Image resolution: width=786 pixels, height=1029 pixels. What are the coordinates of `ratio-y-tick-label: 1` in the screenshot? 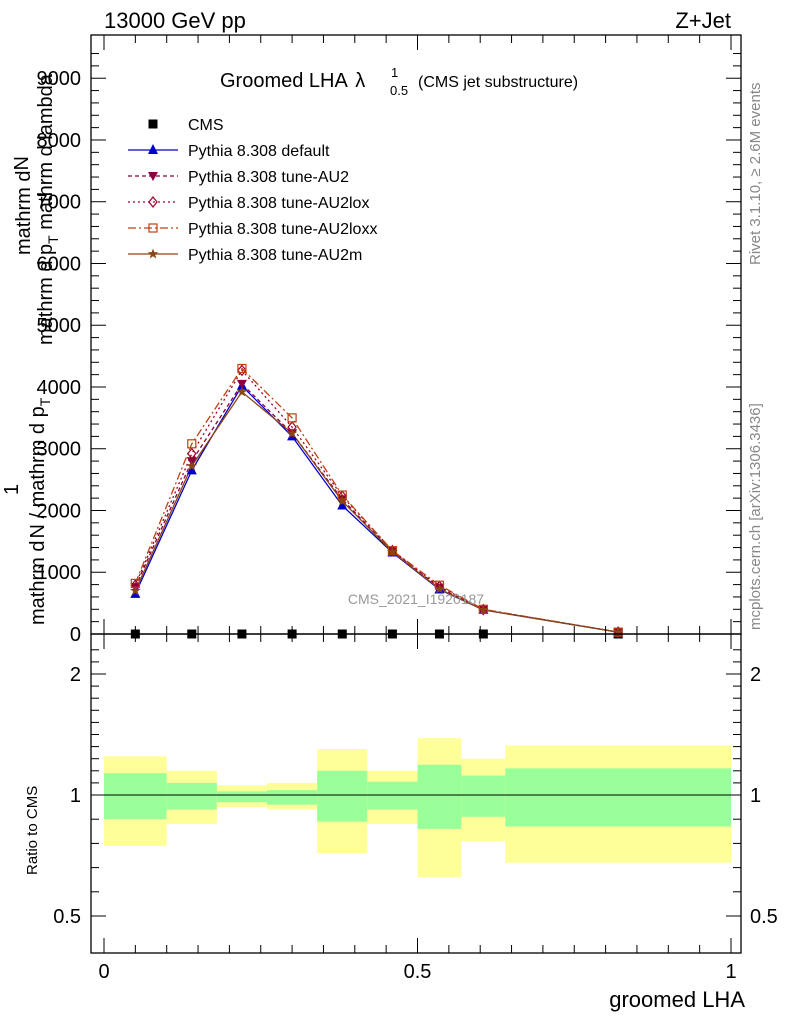 It's located at (75, 796).